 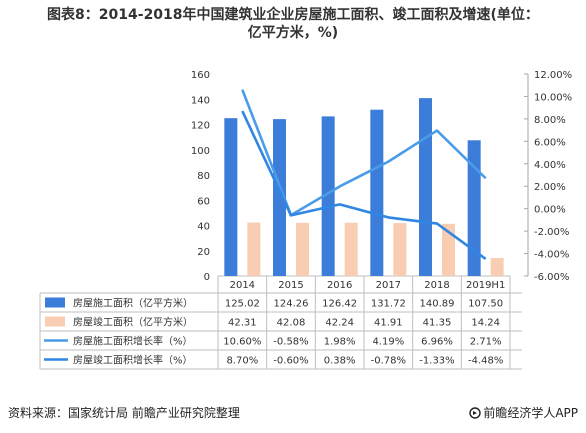 What do you see at coordinates (290, 285) in the screenshot?
I see `x-tick-label: 2015` at bounding box center [290, 285].